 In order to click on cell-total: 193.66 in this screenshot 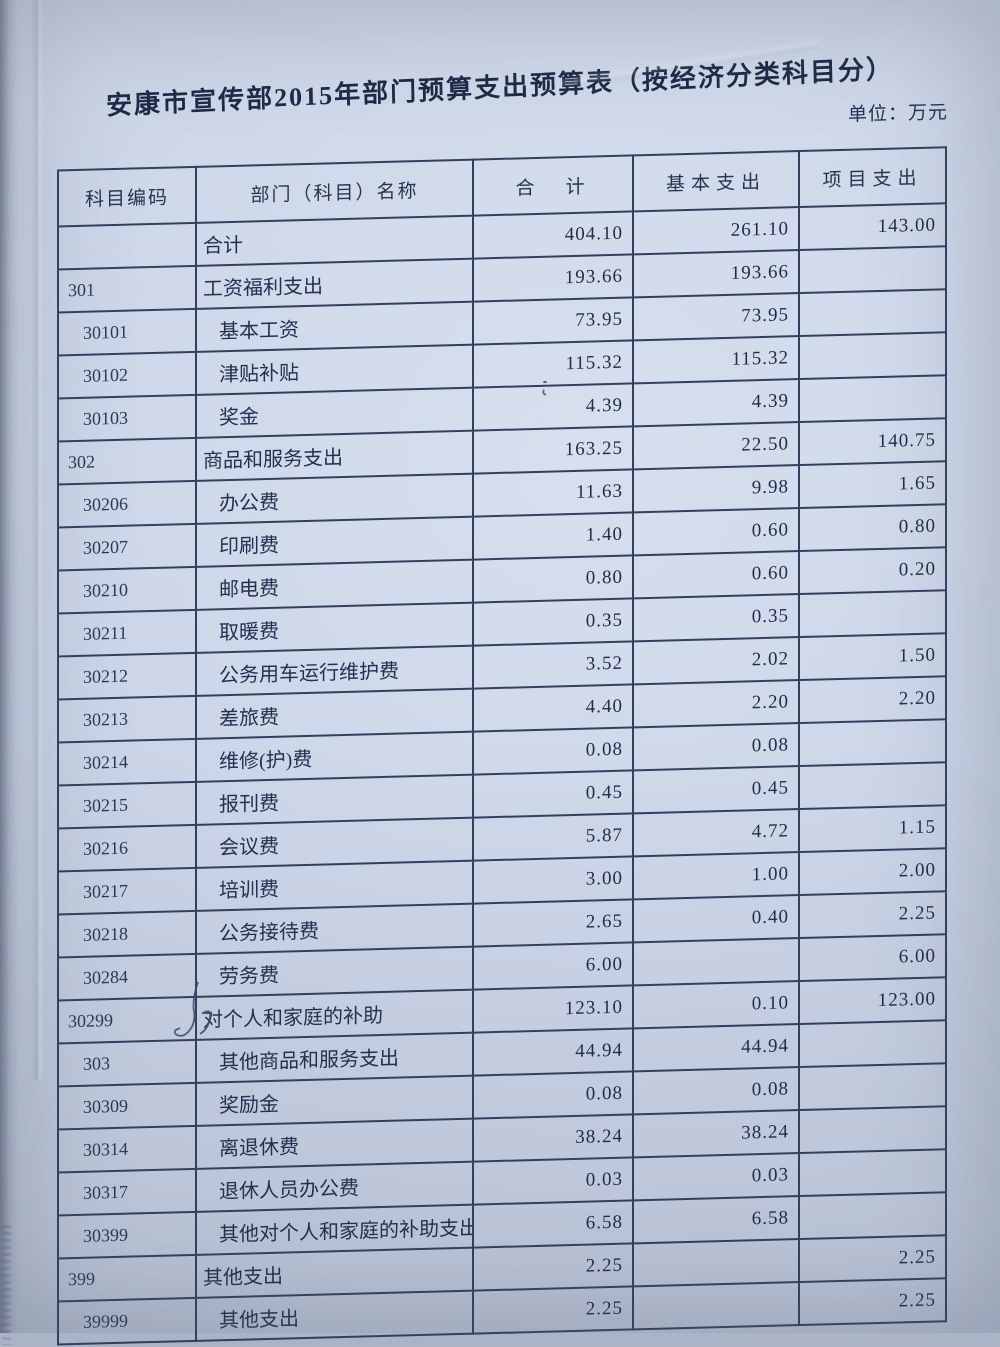, I will do `click(553, 278)`.